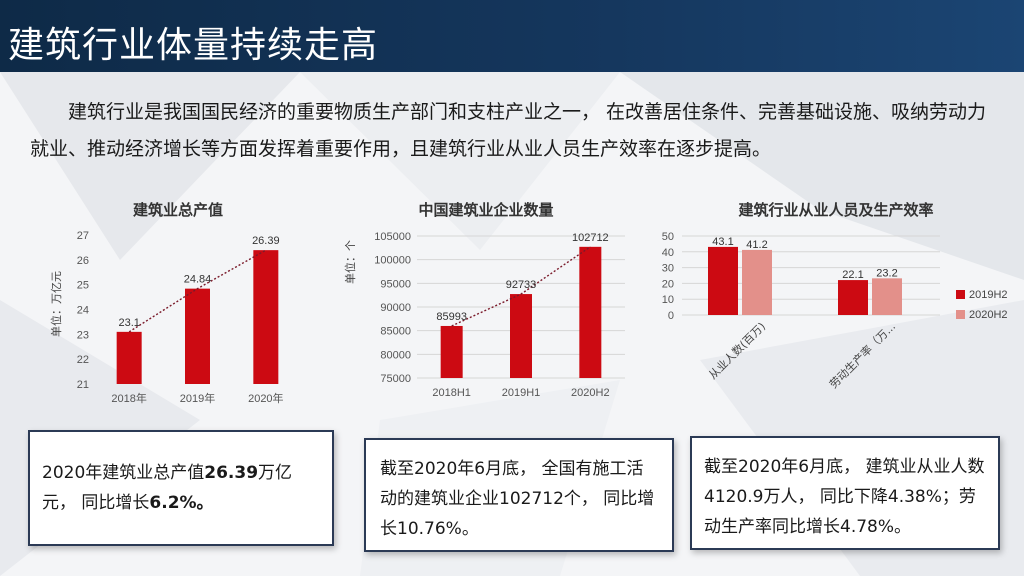 Image resolution: width=1024 pixels, height=576 pixels. Describe the element at coordinates (395, 284) in the screenshot. I see `y-tick-label: 95000` at that location.